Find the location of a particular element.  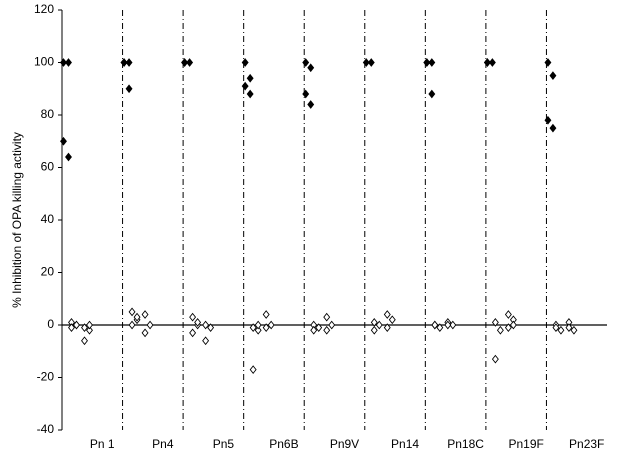

y-tick-label: 100 is located at coordinates (44, 62).